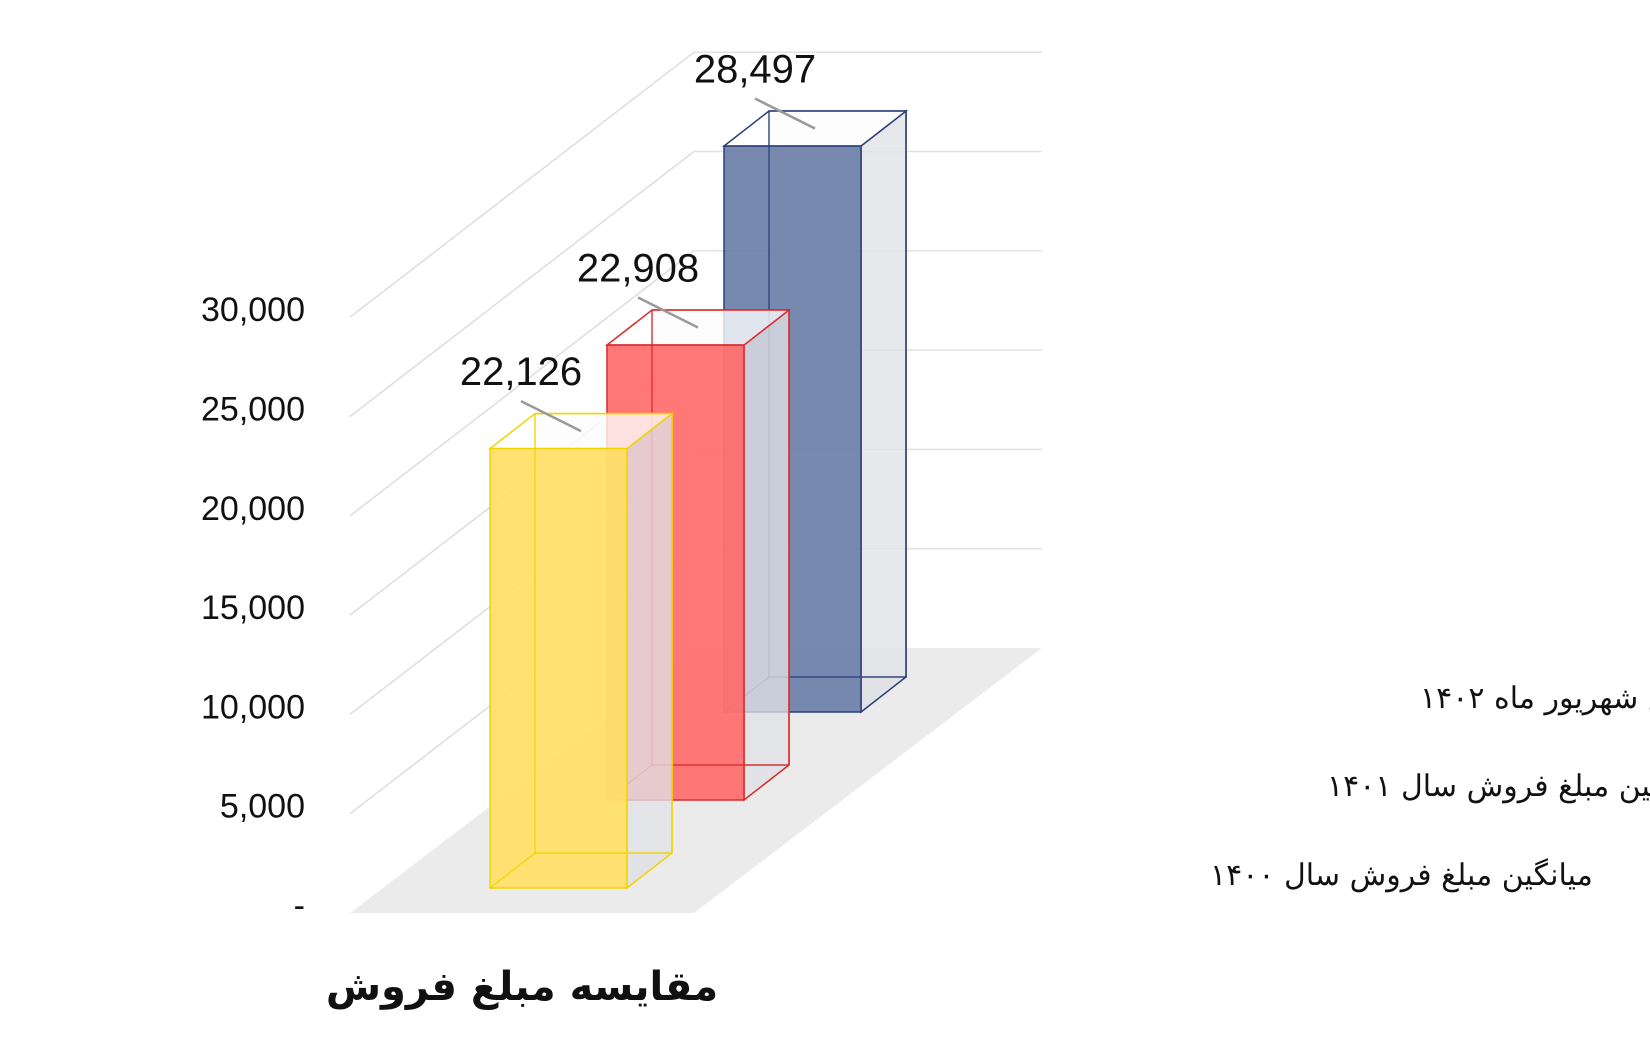 The height and width of the screenshot is (1059, 1650). Describe the element at coordinates (253, 707) in the screenshot. I see `y-tick-label: 10,000` at that location.